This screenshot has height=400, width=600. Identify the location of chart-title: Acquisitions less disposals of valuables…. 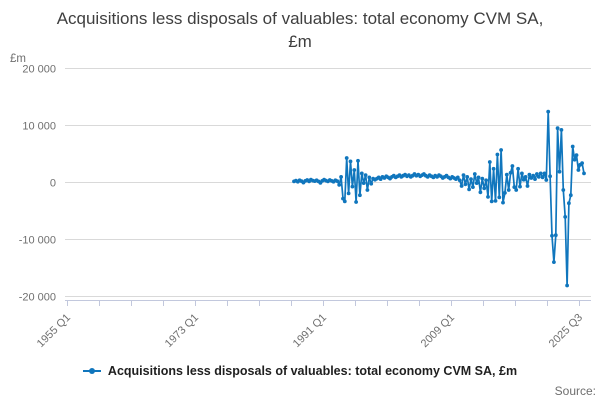
(300, 30).